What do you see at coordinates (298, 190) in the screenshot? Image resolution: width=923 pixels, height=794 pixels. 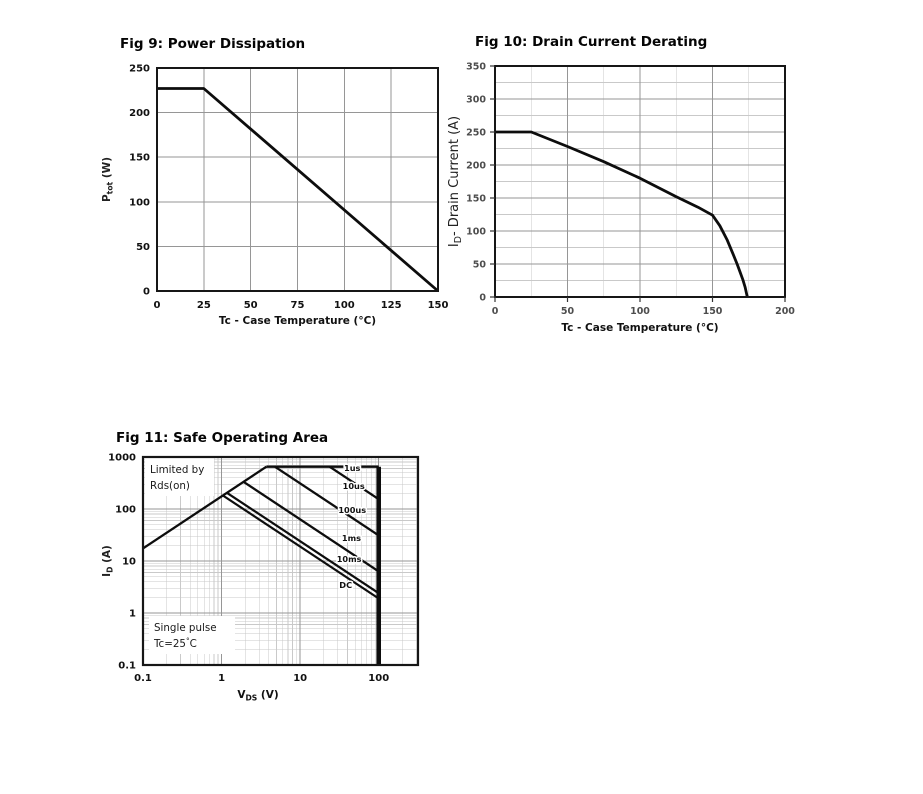 I see `fig9-curve-power-dissipation` at bounding box center [298, 190].